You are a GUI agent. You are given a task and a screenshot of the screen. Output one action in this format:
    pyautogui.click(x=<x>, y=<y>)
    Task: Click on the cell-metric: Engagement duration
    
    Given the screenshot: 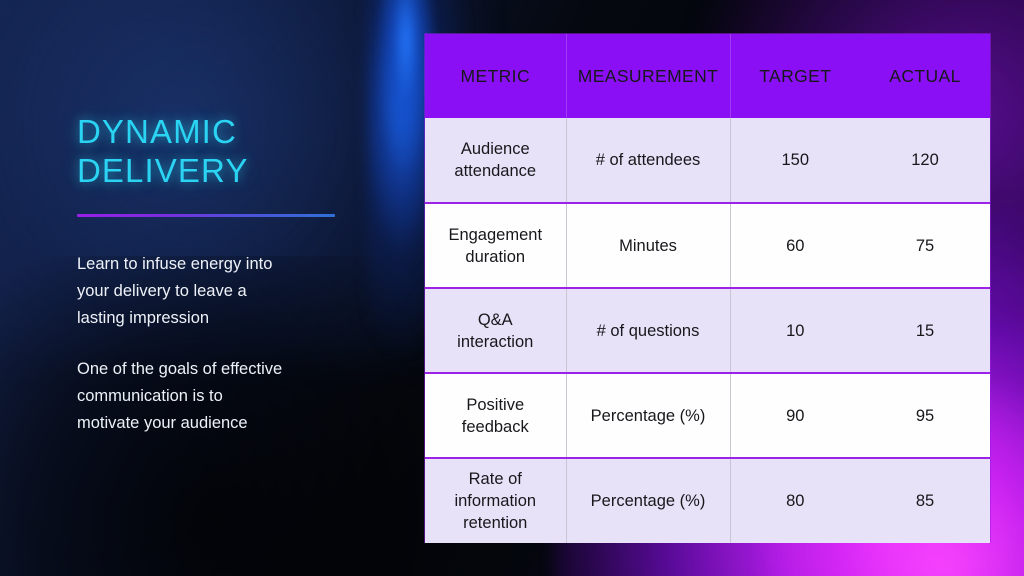 What is the action you would take?
    pyautogui.click(x=496, y=245)
    